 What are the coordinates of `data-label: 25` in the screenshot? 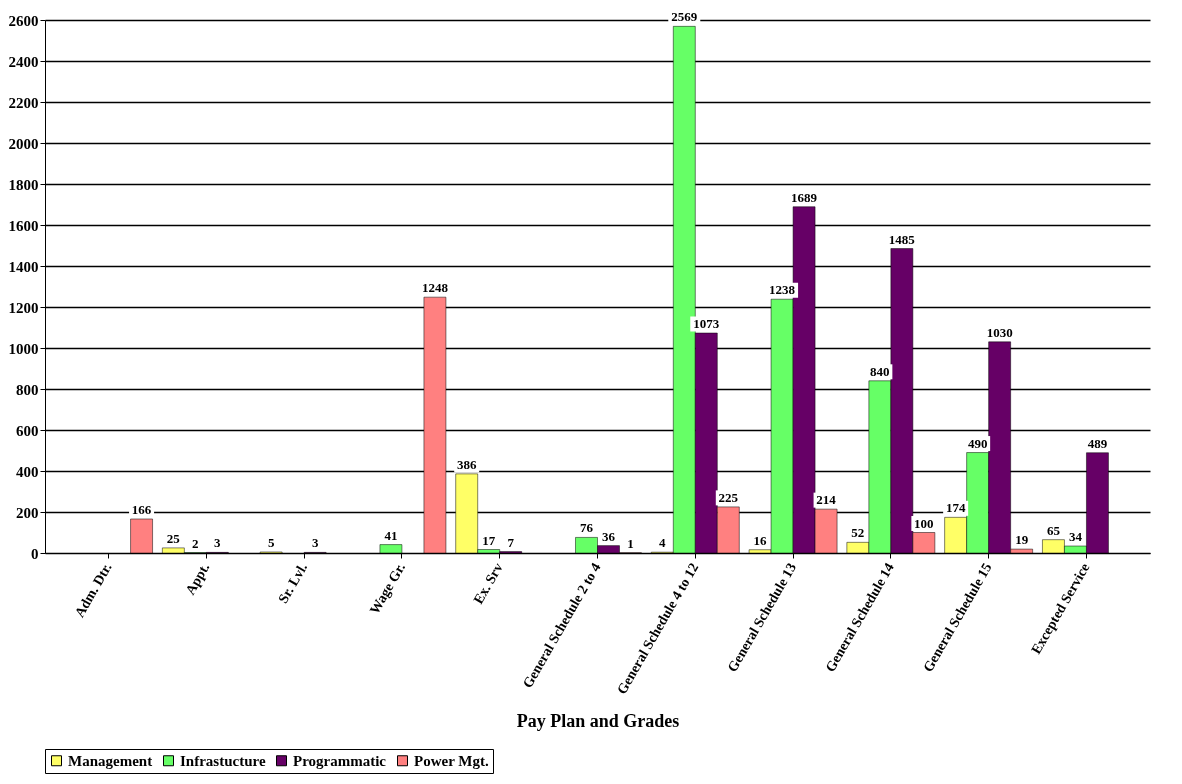 It's located at (173, 538).